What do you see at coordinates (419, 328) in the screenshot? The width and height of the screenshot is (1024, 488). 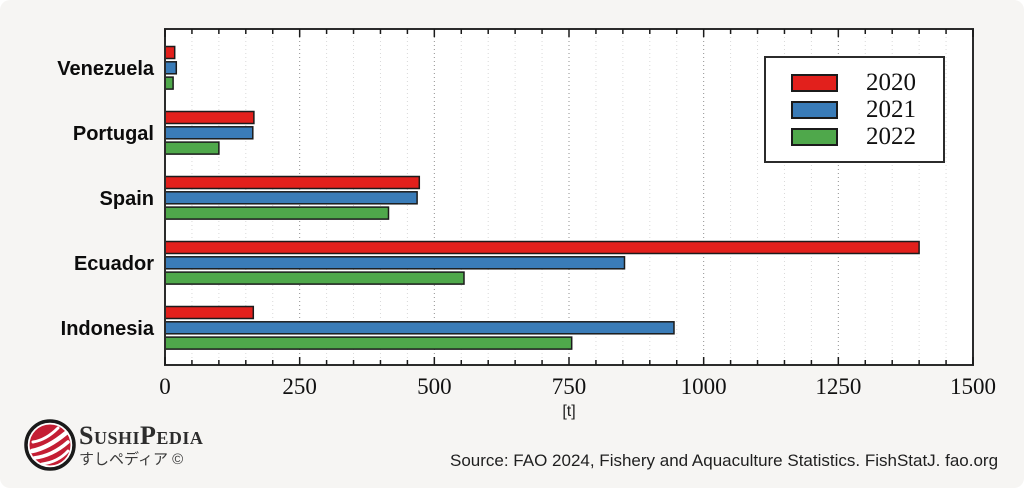 I see `bar-indonesia-2021` at bounding box center [419, 328].